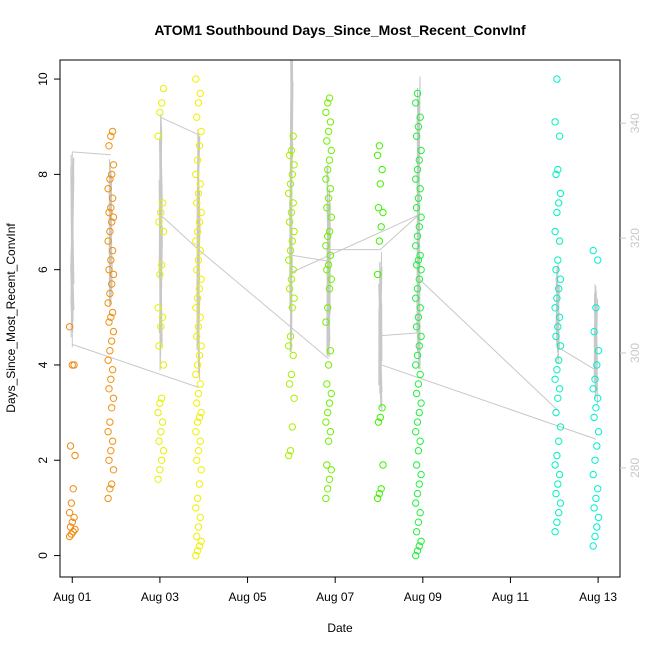 Image resolution: width=650 pixels, height=650 pixels. I want to click on y-axis-label: Days_Since_Most_Recent_ConvInf, so click(11, 318).